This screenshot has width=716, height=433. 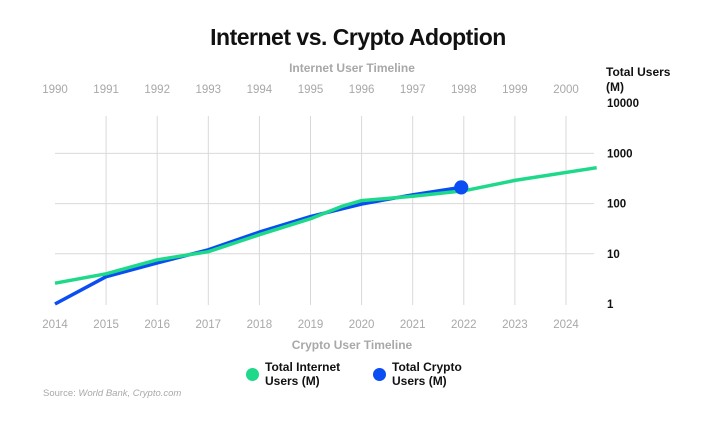 What do you see at coordinates (461, 187) in the screenshot?
I see `crypto-latest-point` at bounding box center [461, 187].